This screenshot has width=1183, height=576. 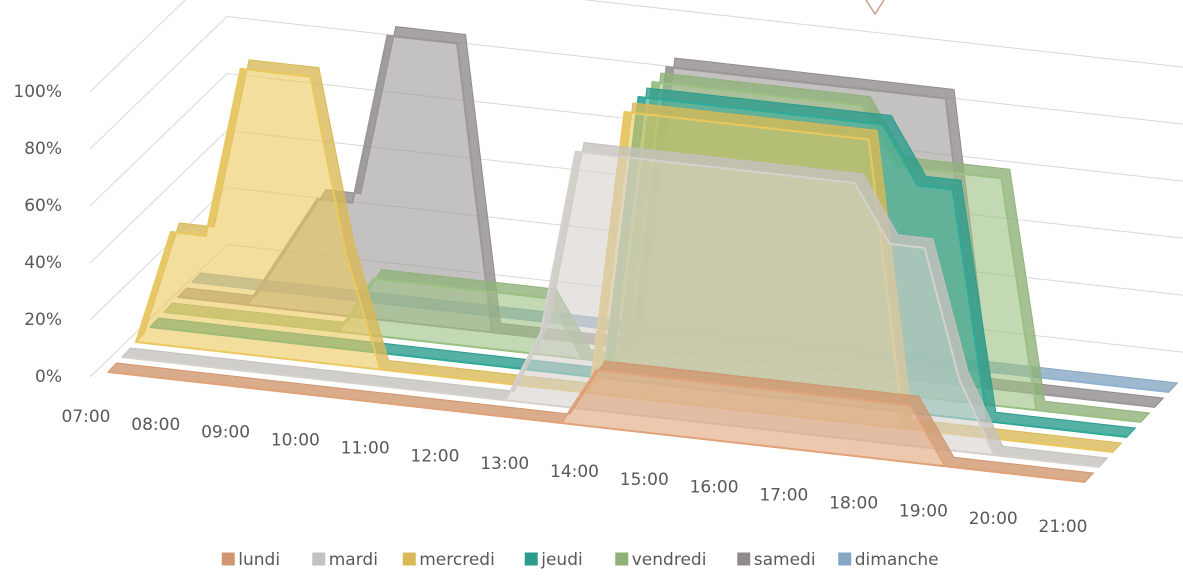 What do you see at coordinates (434, 456) in the screenshot?
I see `x-tick-label: 12:00` at bounding box center [434, 456].